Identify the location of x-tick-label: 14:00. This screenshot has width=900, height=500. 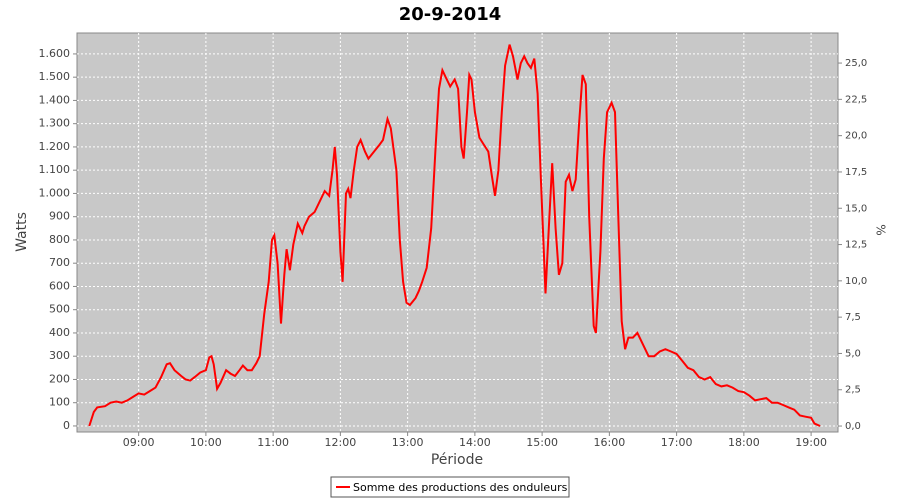
(475, 442).